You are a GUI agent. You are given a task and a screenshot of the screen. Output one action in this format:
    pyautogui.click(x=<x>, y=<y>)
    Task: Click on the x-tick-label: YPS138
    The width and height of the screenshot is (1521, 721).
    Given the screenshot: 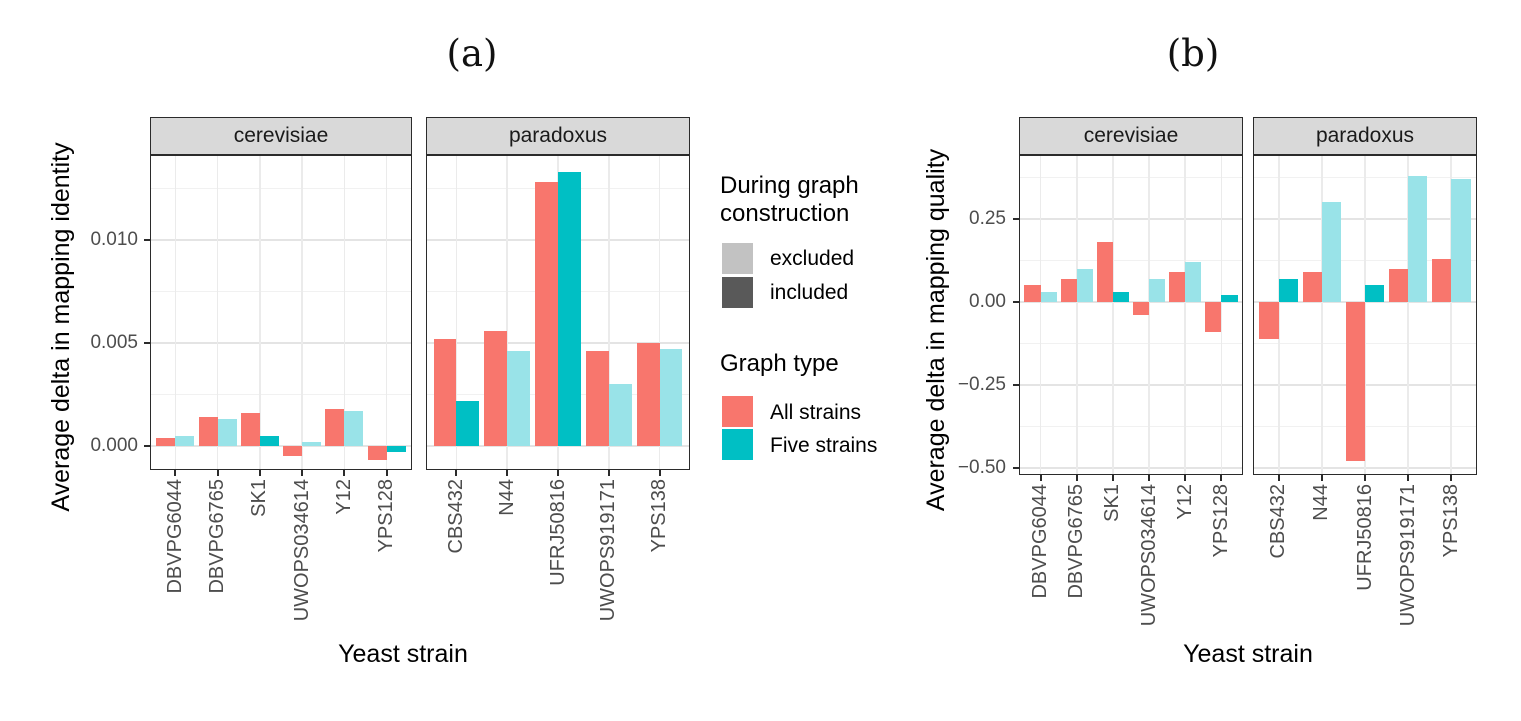 What is the action you would take?
    pyautogui.click(x=1450, y=521)
    